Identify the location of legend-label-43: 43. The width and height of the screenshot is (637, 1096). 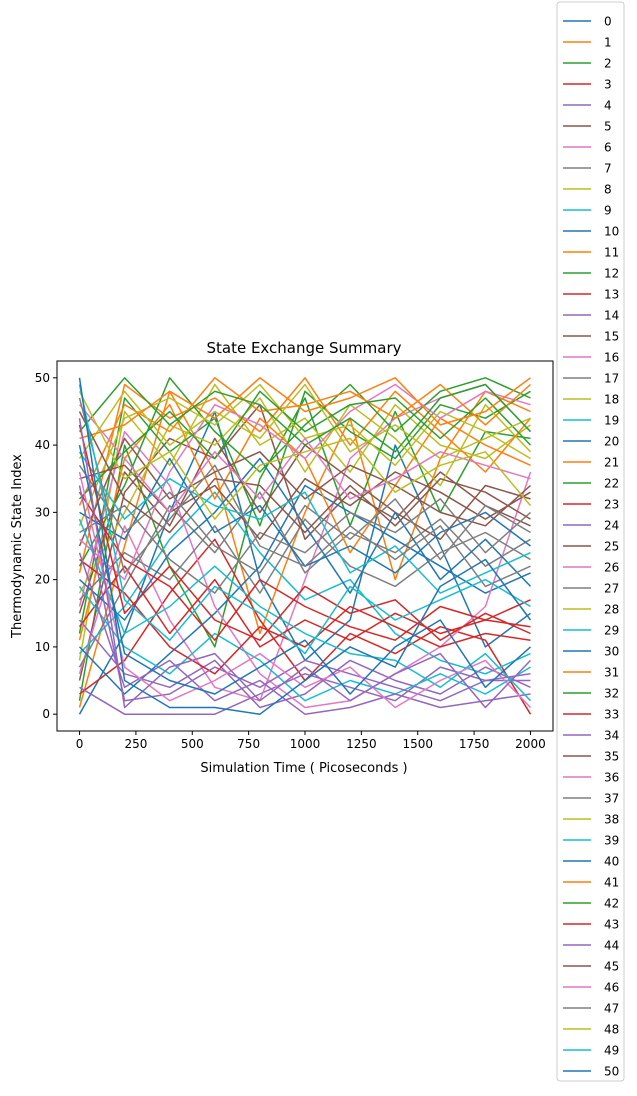
(611, 925).